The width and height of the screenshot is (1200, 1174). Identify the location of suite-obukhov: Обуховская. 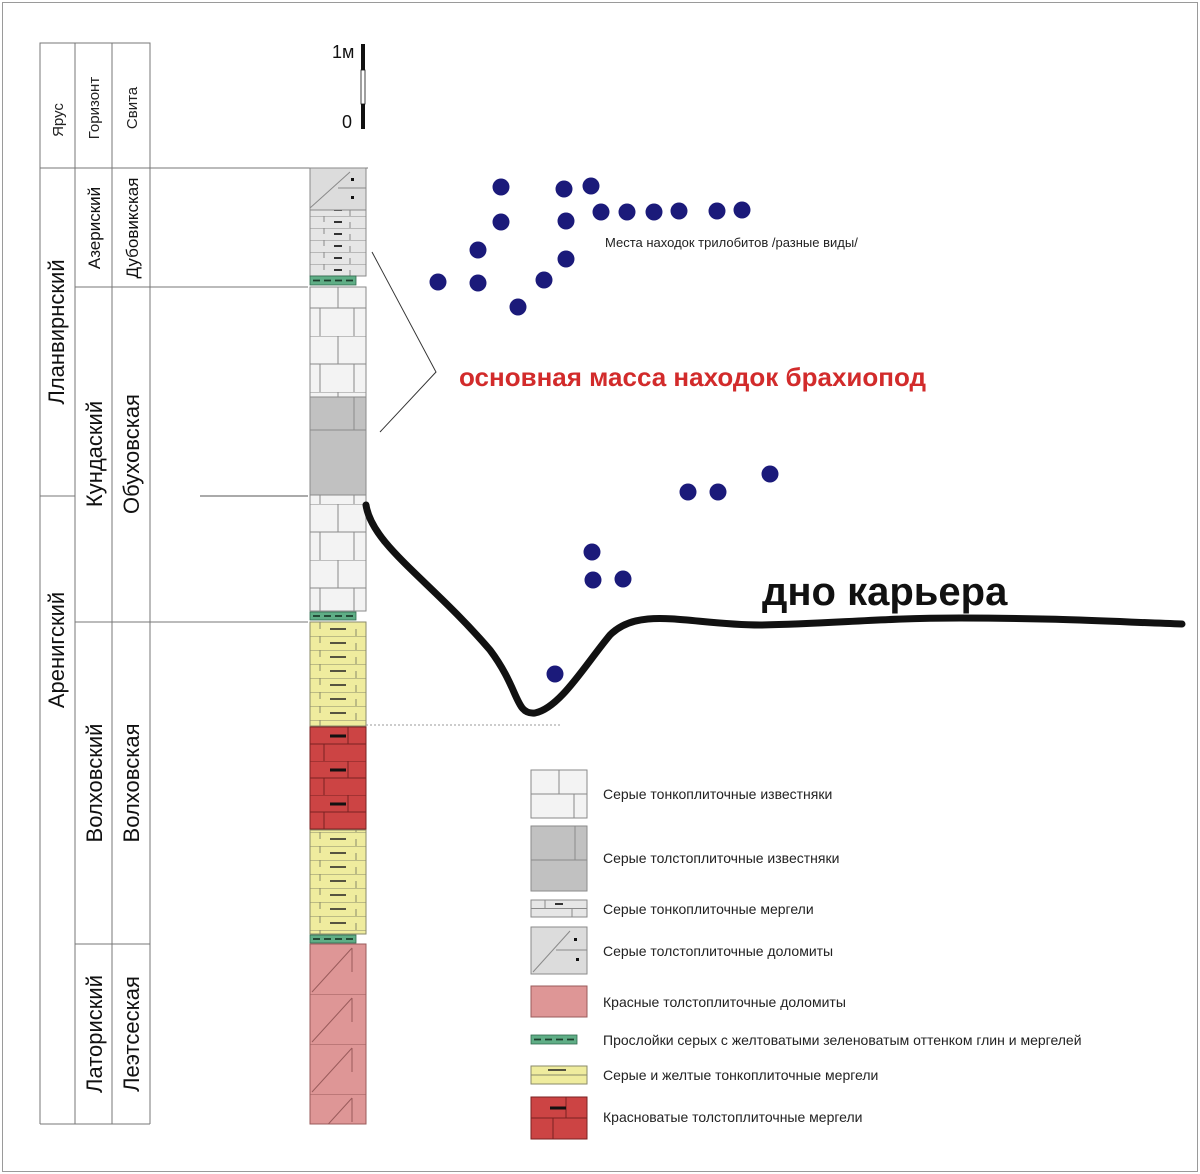
(131, 454).